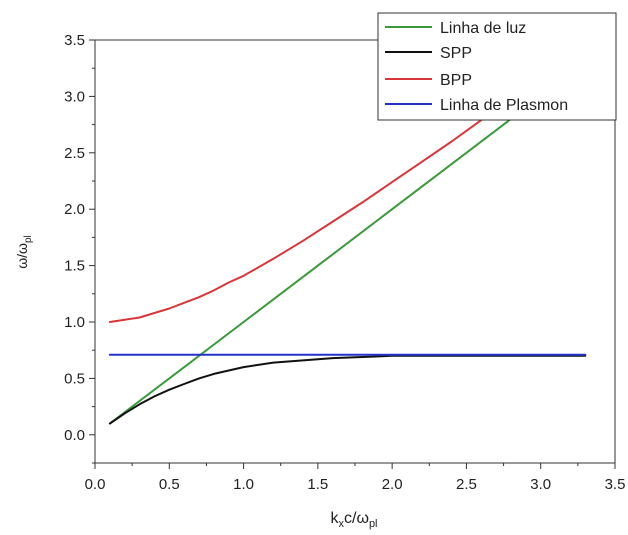  I want to click on y-tick-label: 1.5, so click(74, 266).